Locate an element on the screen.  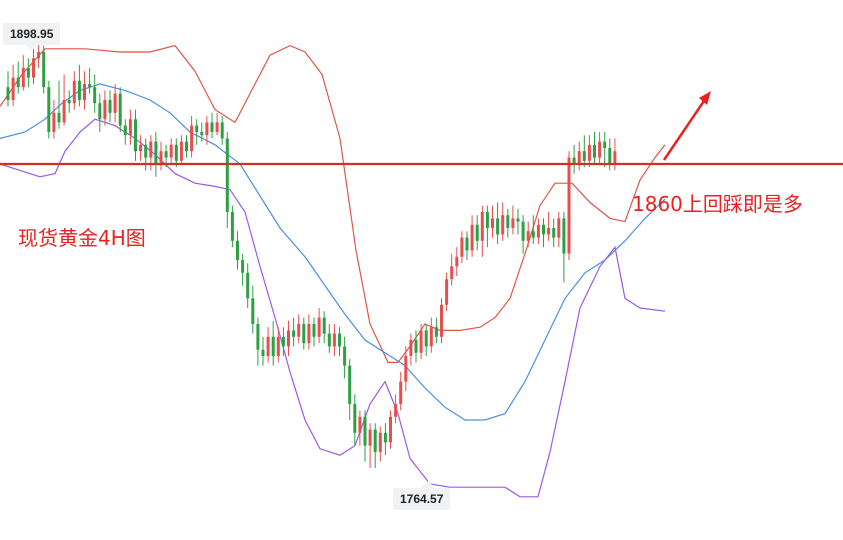
chart-title: 现货黄金4H图 is located at coordinates (82, 238).